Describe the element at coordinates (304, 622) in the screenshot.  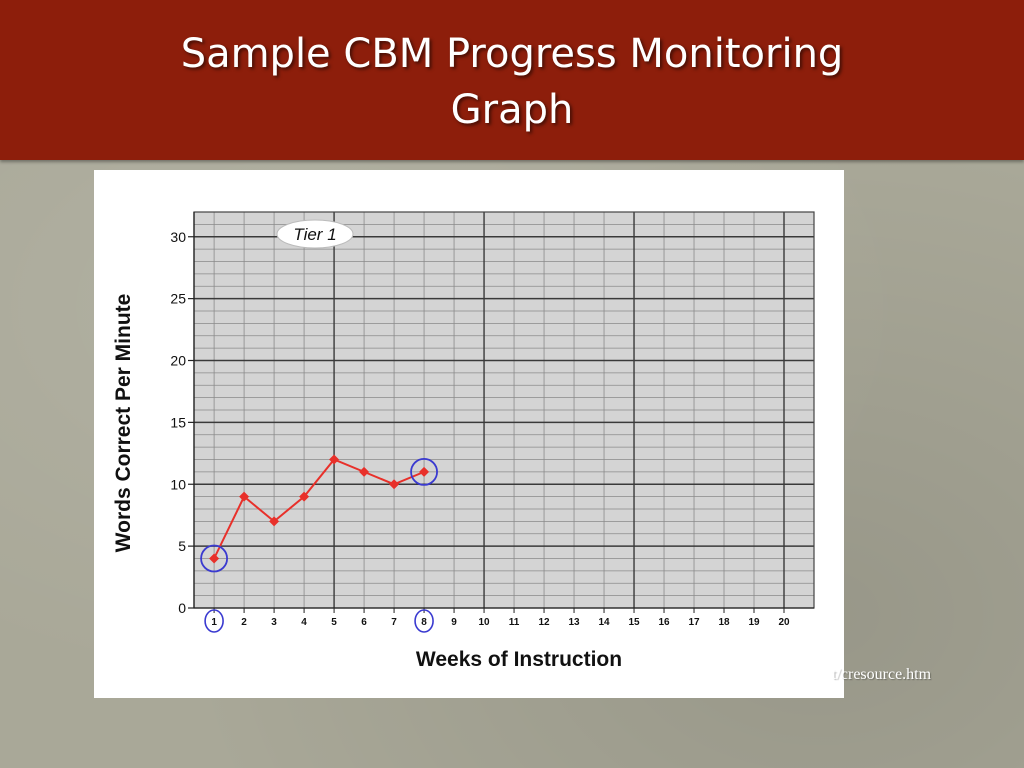
I see `x-tick-label: 4` at that location.